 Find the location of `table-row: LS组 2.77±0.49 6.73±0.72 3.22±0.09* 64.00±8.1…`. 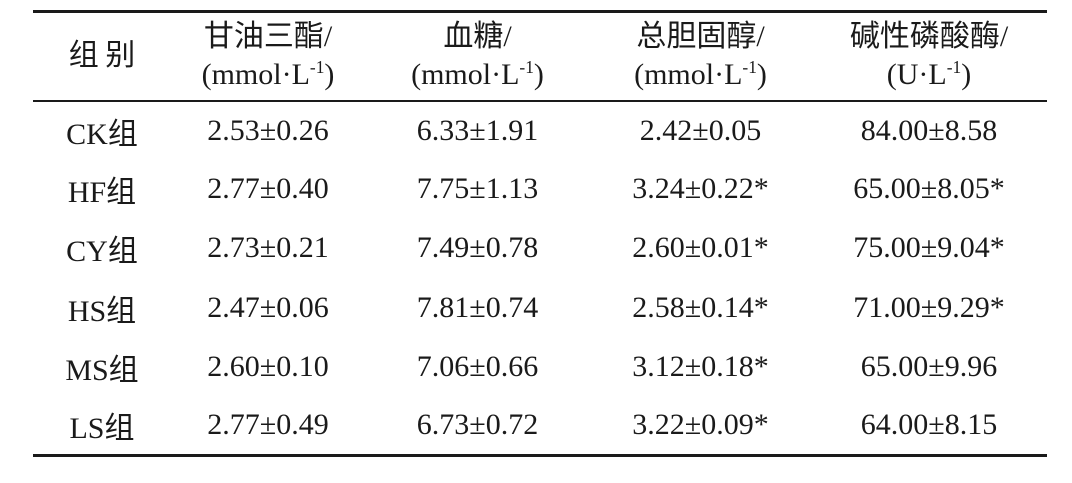

table-row: LS组 2.77±0.49 6.73±0.72 3.22±0.09* 64.00±8.1… is located at coordinates (540, 425).